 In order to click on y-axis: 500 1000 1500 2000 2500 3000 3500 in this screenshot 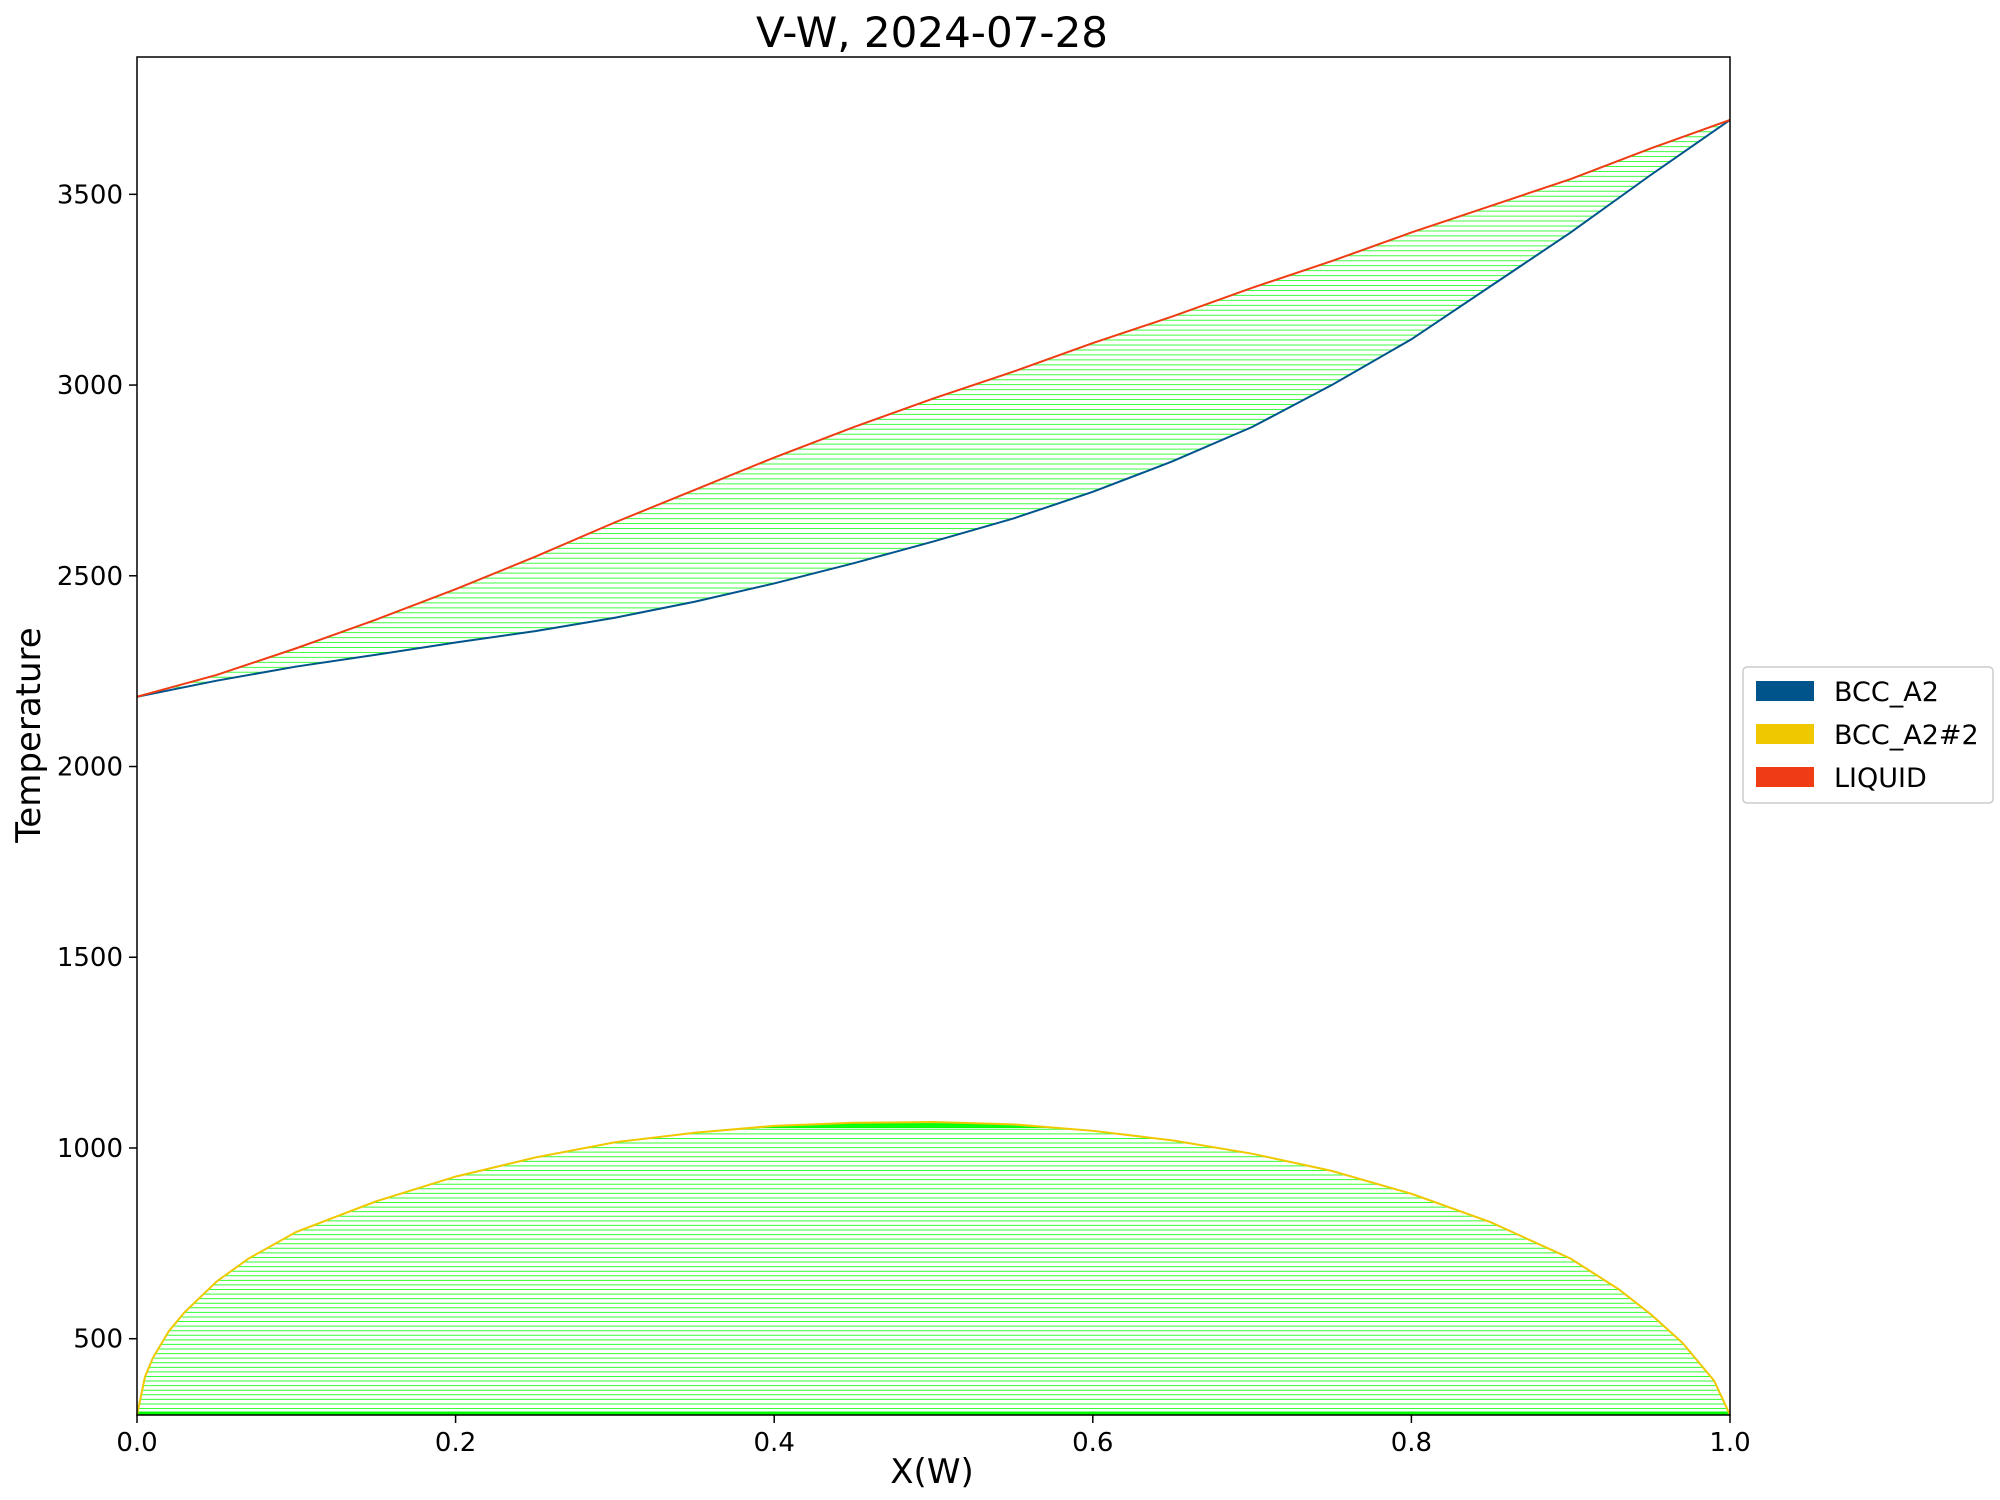, I will do `click(97, 767)`.